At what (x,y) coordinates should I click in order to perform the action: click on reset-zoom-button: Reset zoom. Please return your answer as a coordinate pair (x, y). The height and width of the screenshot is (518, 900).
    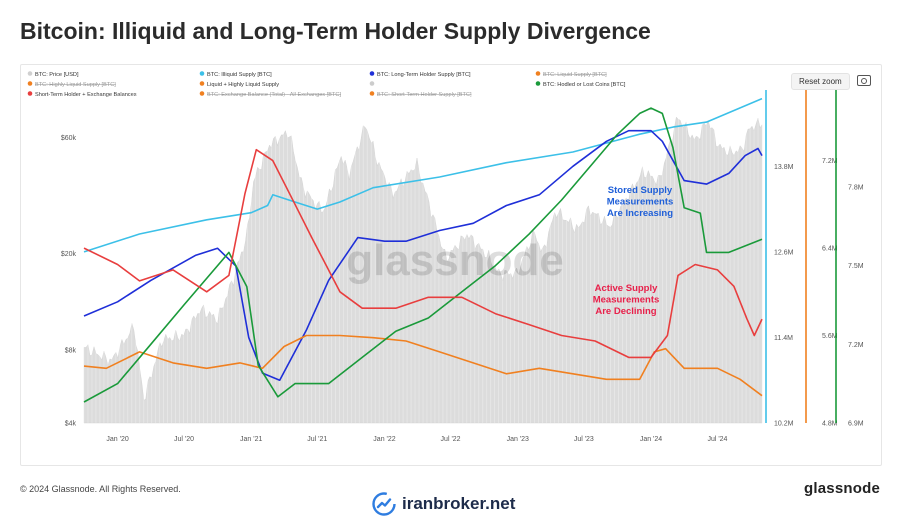
    Looking at the image, I should click on (820, 81).